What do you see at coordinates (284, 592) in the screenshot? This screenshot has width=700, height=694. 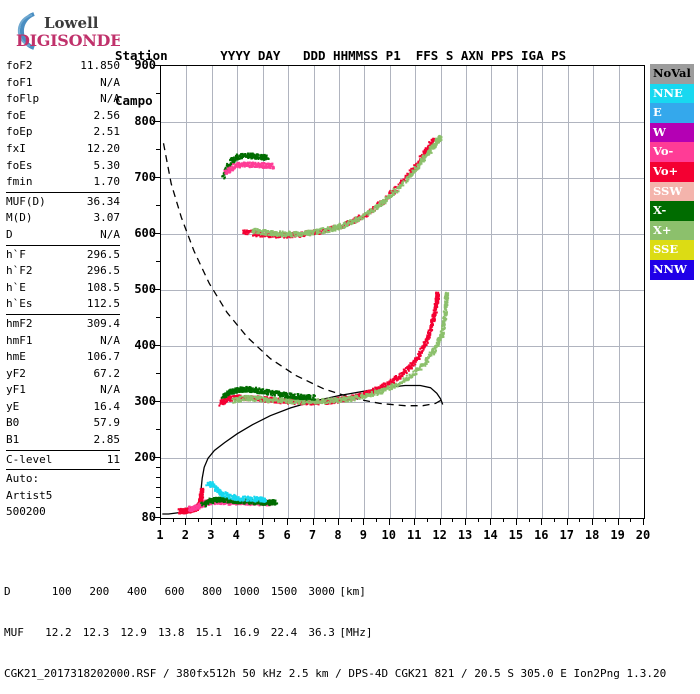 I see `footer-distance-value-6: 1500` at bounding box center [284, 592].